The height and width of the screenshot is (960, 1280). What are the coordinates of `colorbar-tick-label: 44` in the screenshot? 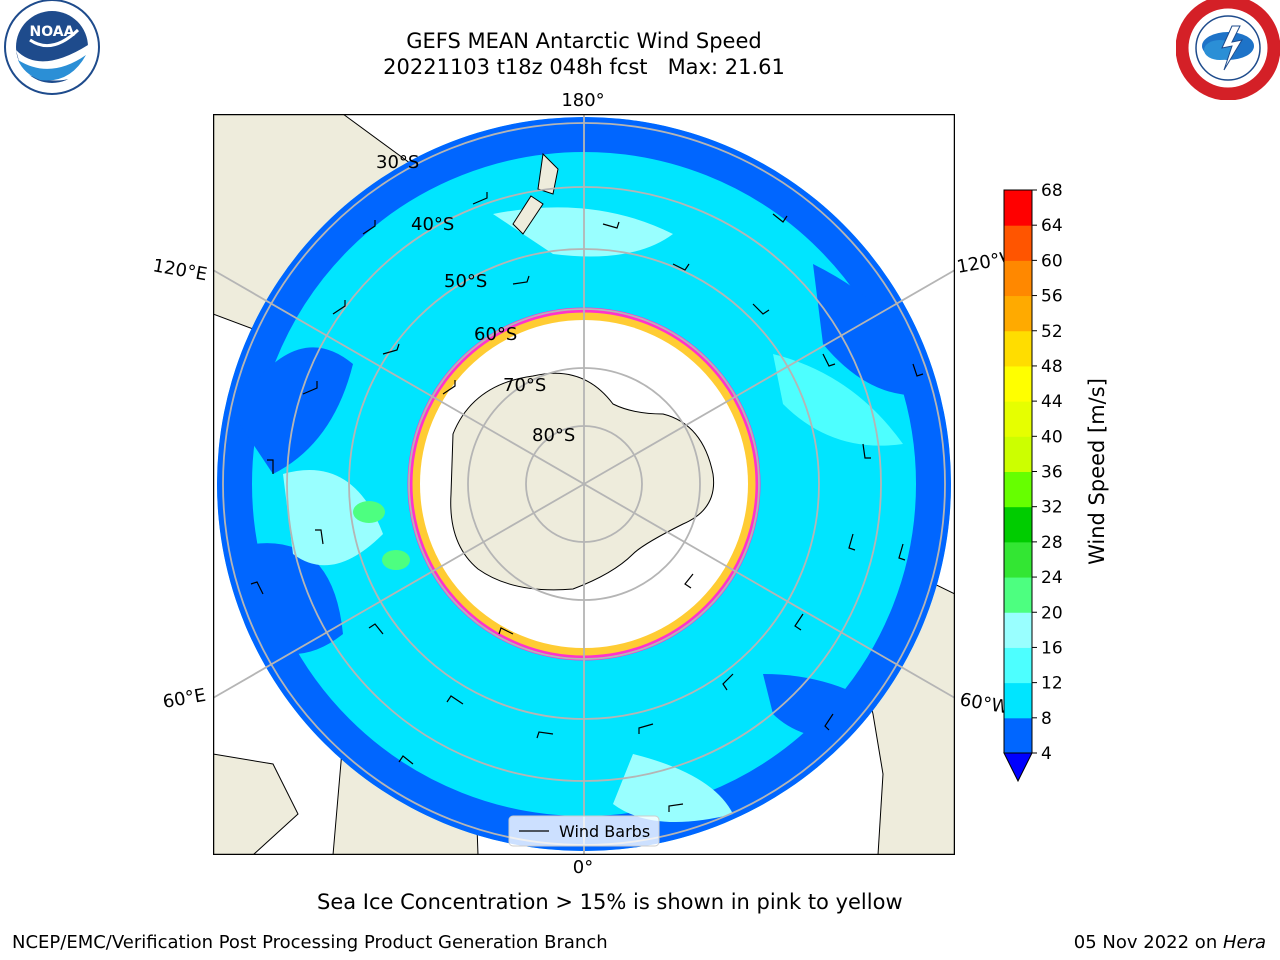 It's located at (1052, 402).